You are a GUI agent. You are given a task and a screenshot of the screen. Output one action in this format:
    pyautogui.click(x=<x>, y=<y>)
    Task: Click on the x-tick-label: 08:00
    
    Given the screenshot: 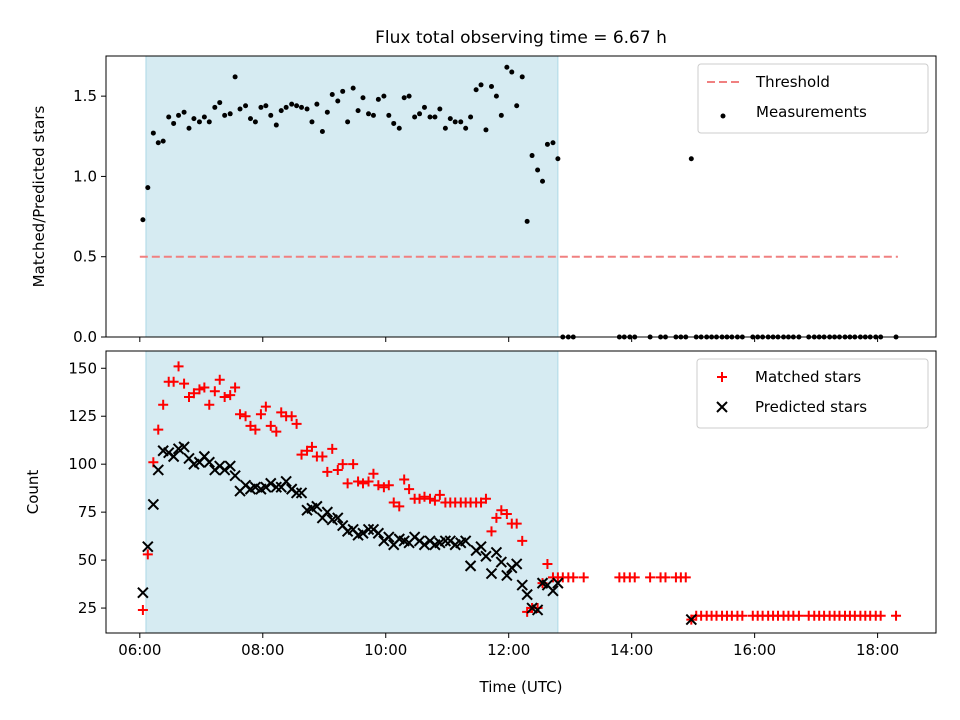 What is the action you would take?
    pyautogui.click(x=262, y=650)
    